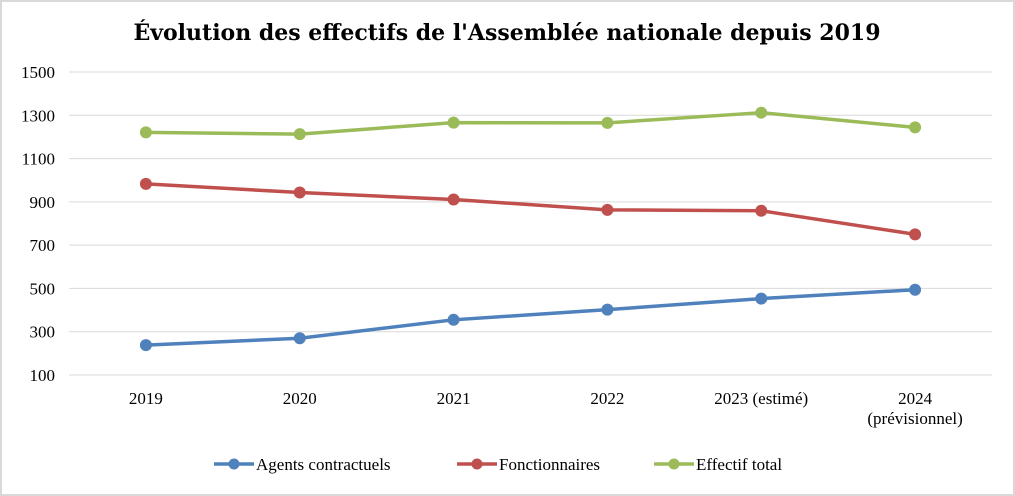 This screenshot has height=496, width=1015. I want to click on x-tick-label: 2022, so click(607, 398).